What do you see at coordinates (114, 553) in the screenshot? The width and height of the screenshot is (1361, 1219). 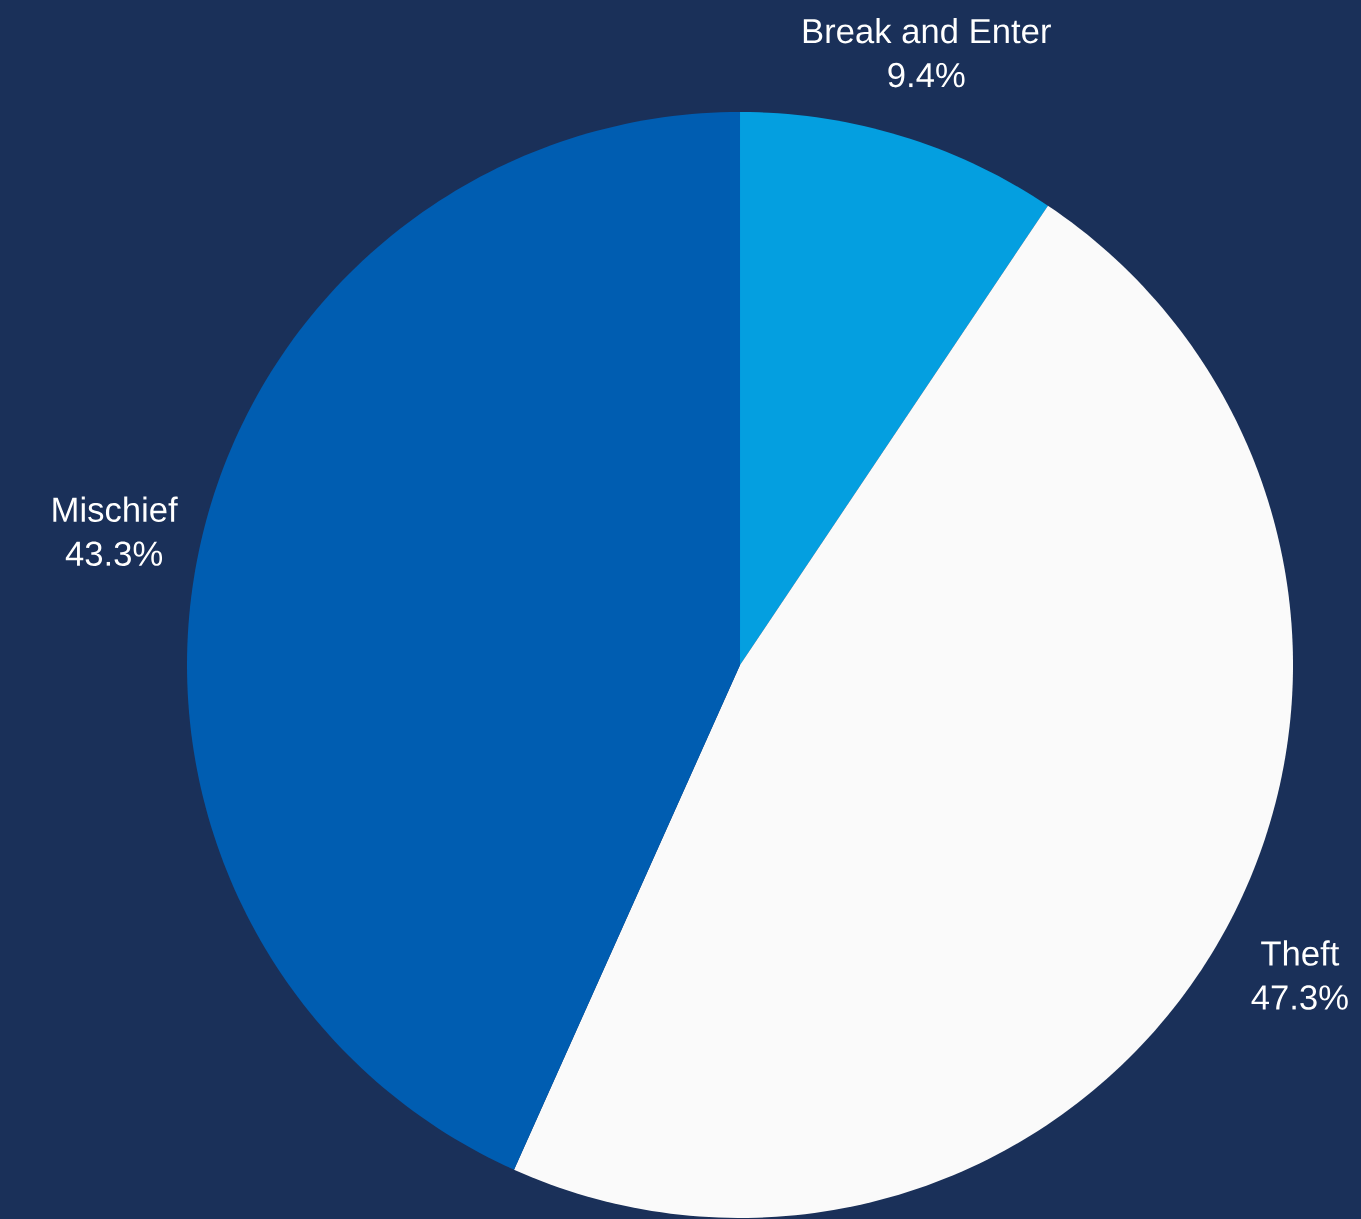 I see `data-label: 43.3%` at bounding box center [114, 553].